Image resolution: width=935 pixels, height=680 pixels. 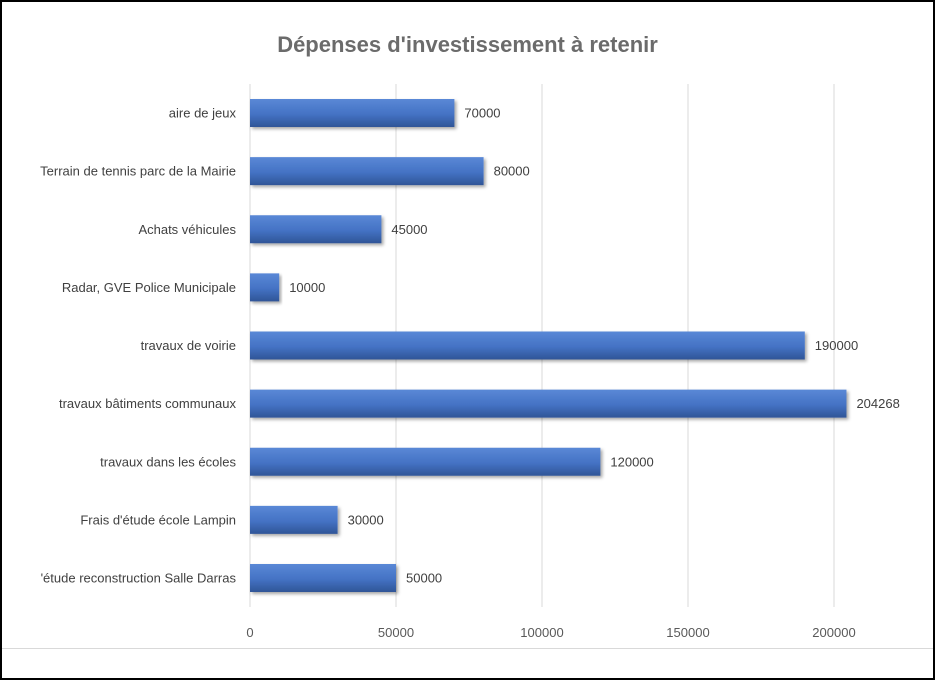 What do you see at coordinates (188, 345) in the screenshot?
I see `category-label: travaux de voirie` at bounding box center [188, 345].